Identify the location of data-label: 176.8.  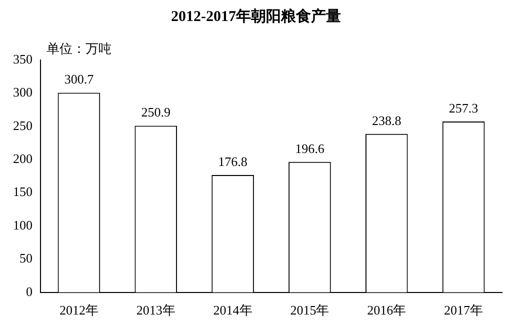
(233, 161).